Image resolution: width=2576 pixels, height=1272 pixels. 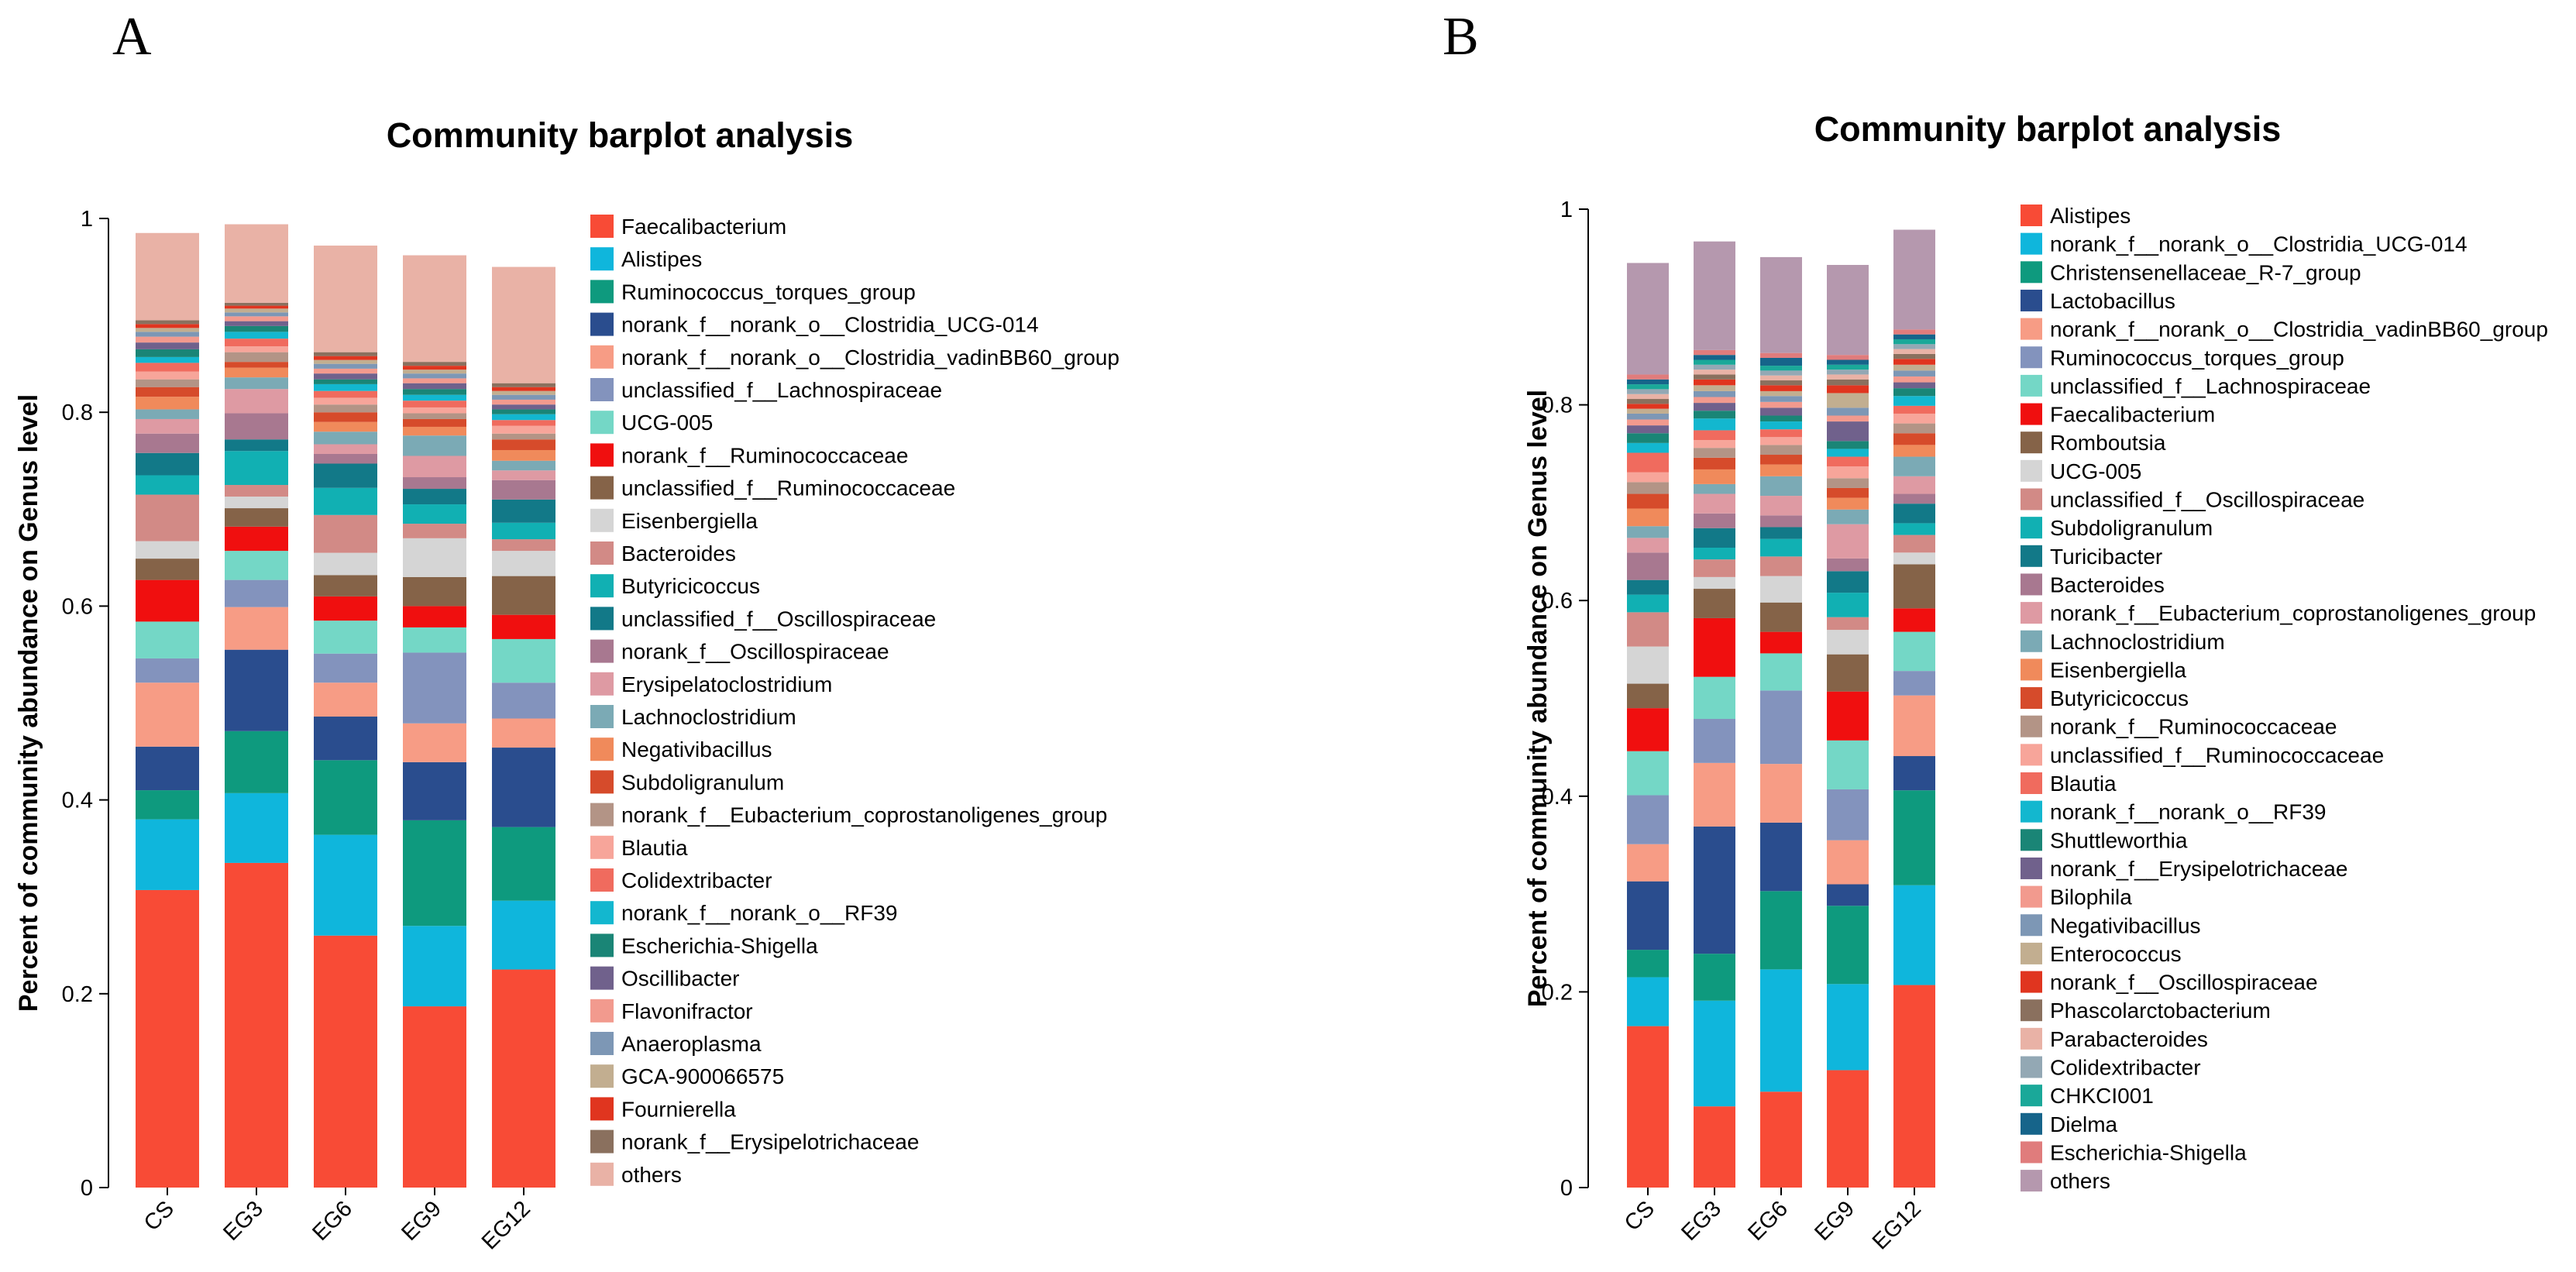 What do you see at coordinates (2083, 784) in the screenshot?
I see `legend-label: Blautia` at bounding box center [2083, 784].